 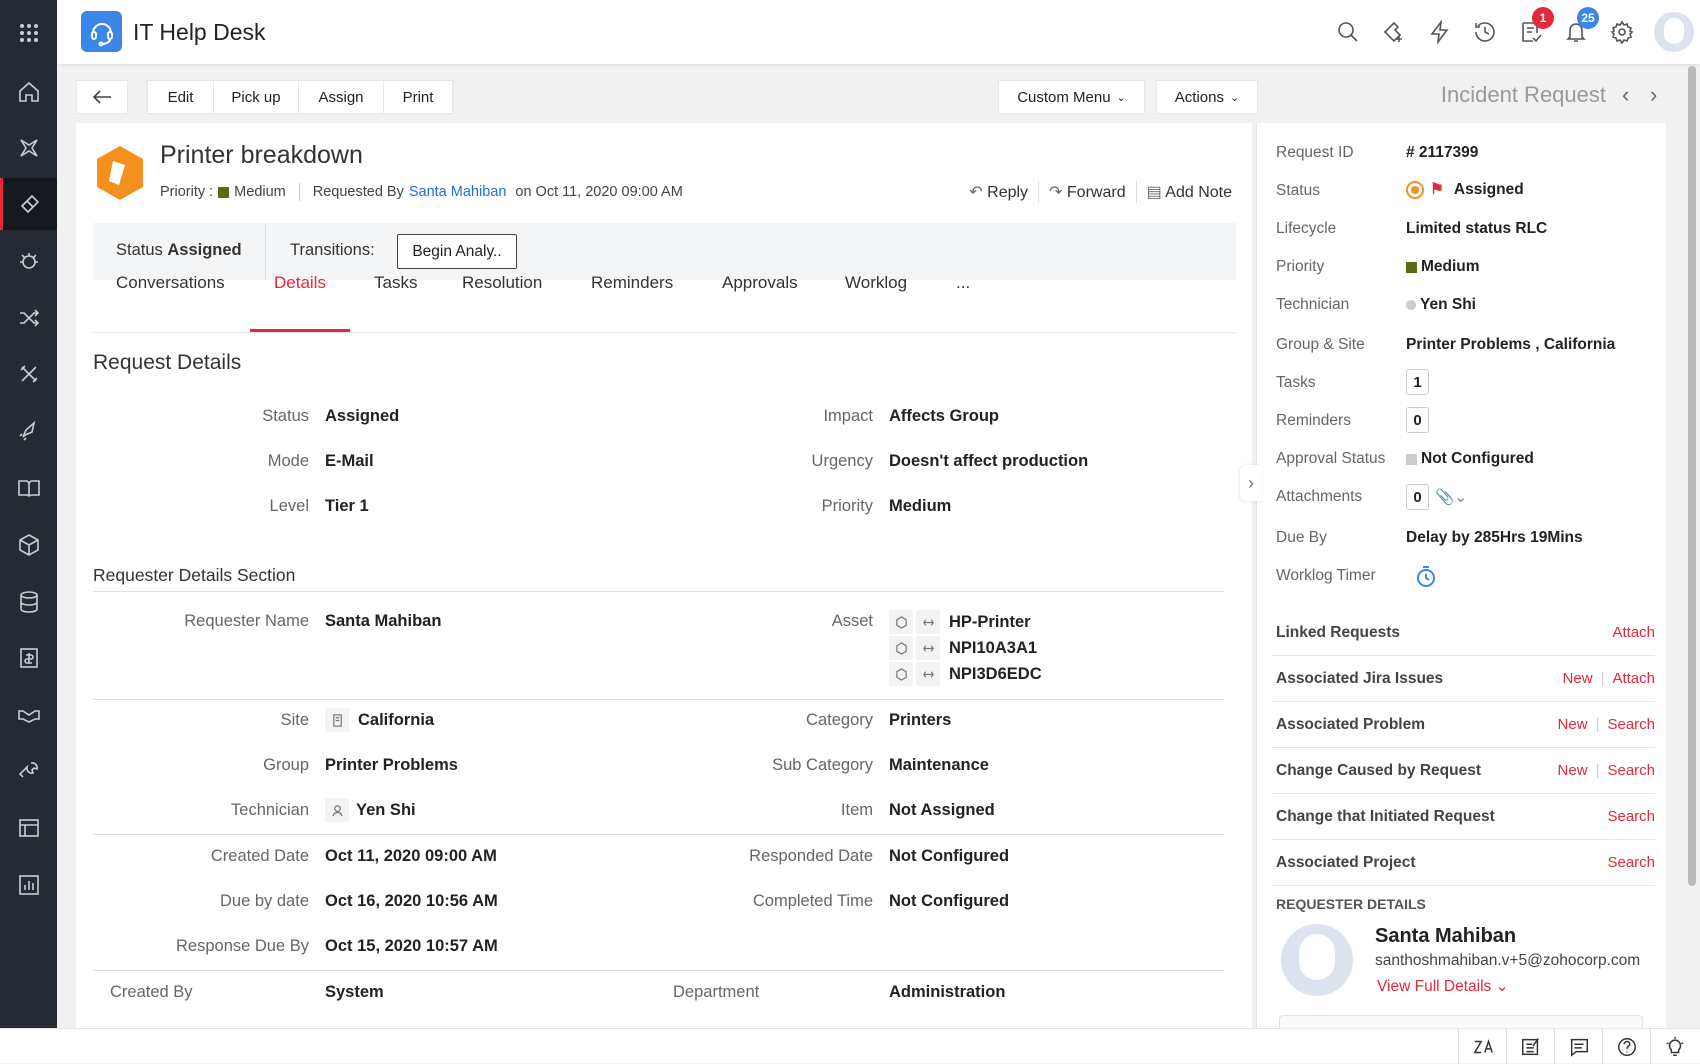 I want to click on lifecycle-label: Lifecycle, so click(x=1306, y=228).